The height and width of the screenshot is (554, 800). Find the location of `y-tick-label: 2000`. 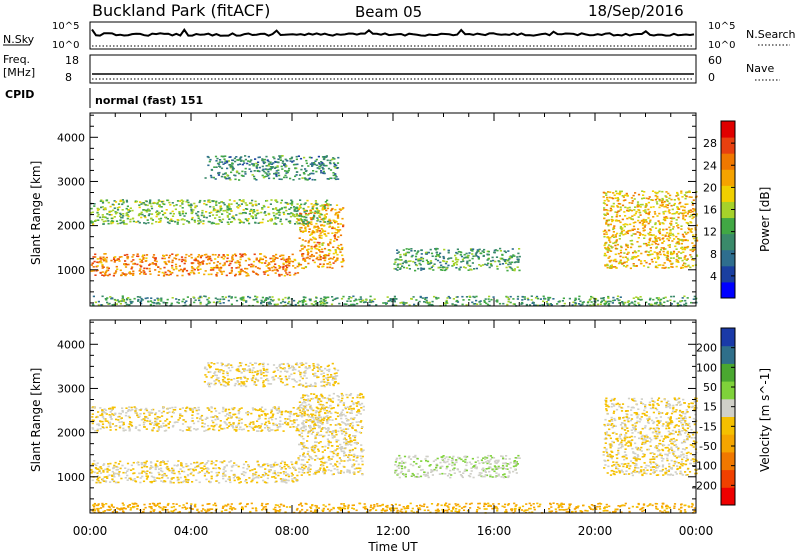

y-tick-label: 2000 is located at coordinates (71, 226).